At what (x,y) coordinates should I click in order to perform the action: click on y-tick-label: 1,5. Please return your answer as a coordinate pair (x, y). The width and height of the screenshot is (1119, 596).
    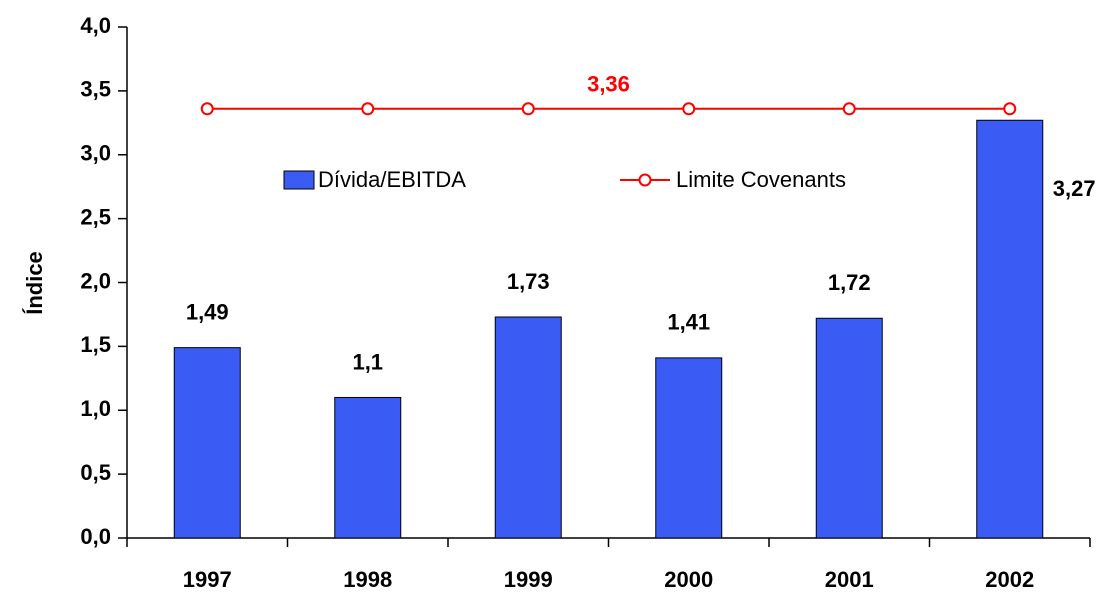
    Looking at the image, I should click on (95, 344).